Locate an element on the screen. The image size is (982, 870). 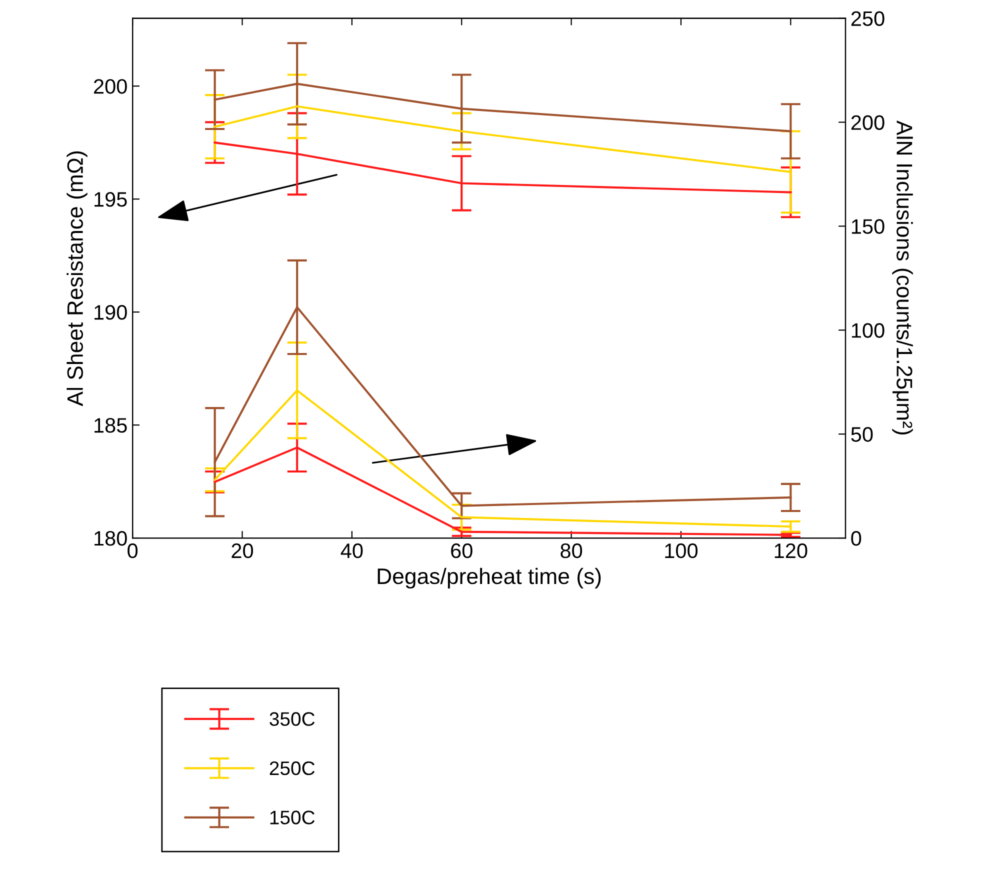
x-tick-label: 20 is located at coordinates (243, 550).